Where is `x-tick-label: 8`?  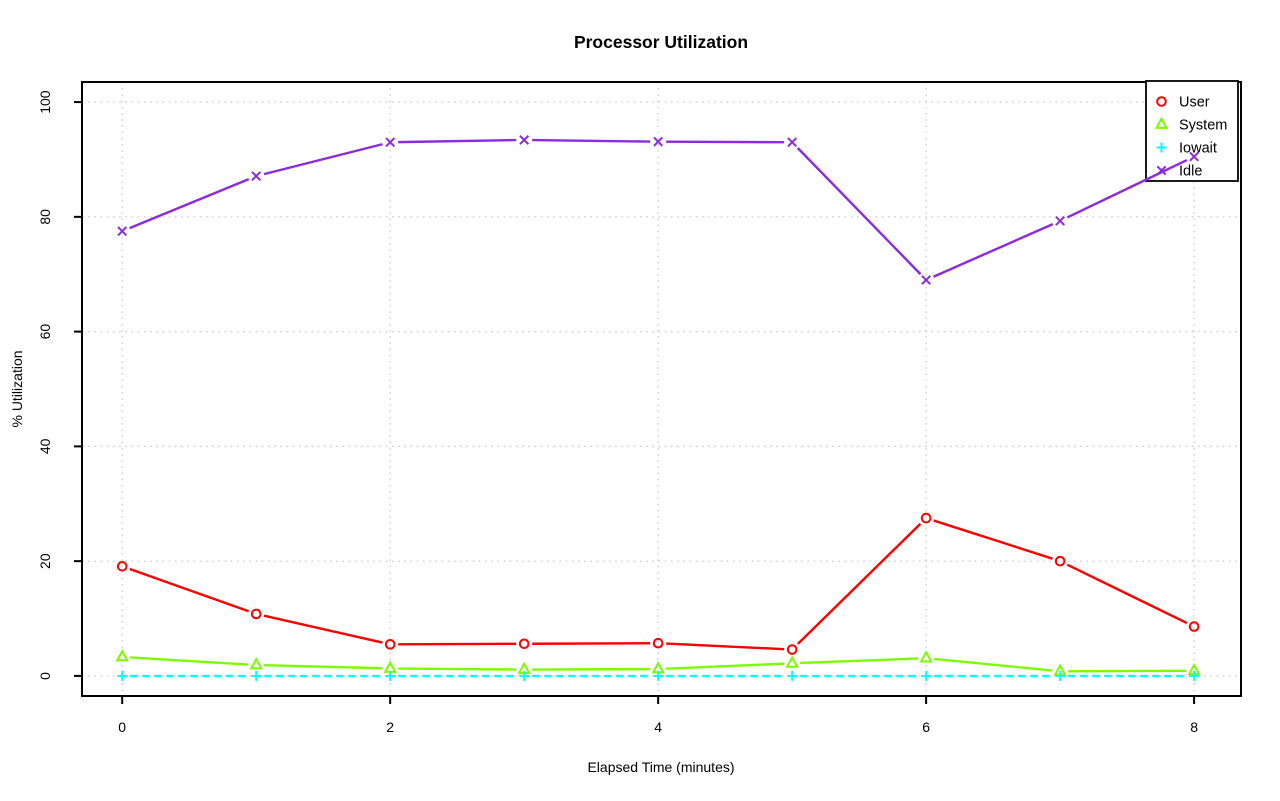 x-tick-label: 8 is located at coordinates (1194, 727).